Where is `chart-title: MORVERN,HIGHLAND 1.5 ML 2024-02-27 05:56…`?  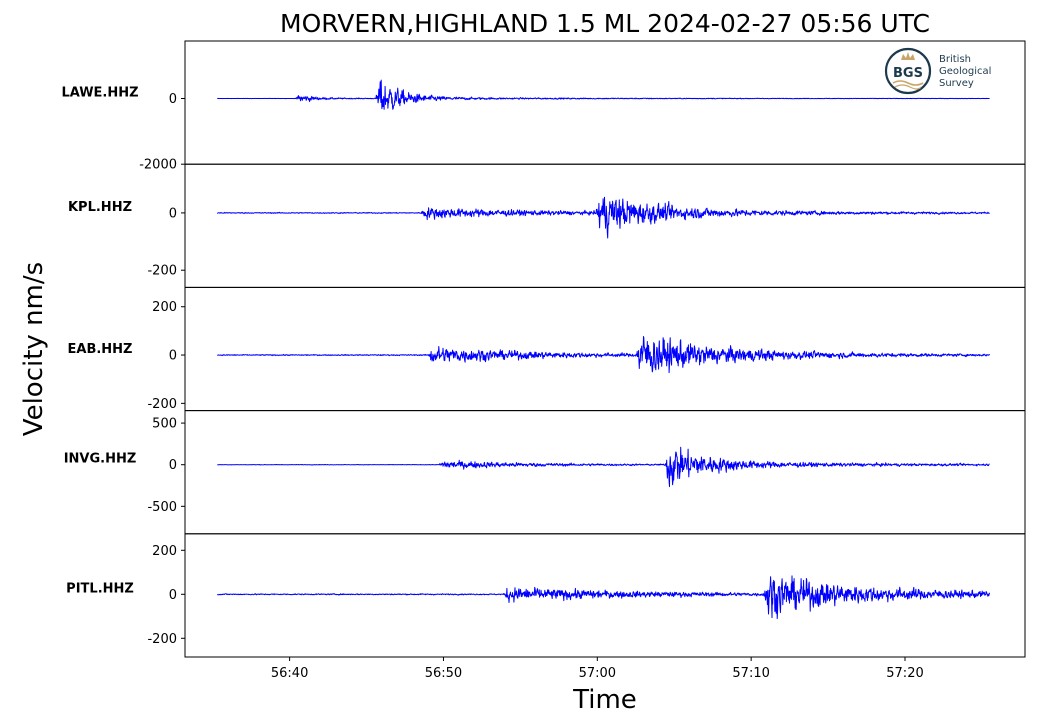 chart-title: MORVERN,HIGHLAND 1.5 ML 2024-02-27 05:56… is located at coordinates (605, 23).